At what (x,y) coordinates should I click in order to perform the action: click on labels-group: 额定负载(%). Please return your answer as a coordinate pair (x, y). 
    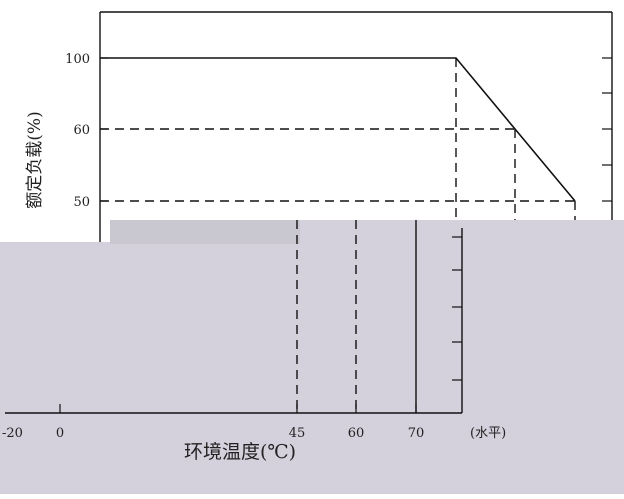
    Looking at the image, I should click on (35, 159).